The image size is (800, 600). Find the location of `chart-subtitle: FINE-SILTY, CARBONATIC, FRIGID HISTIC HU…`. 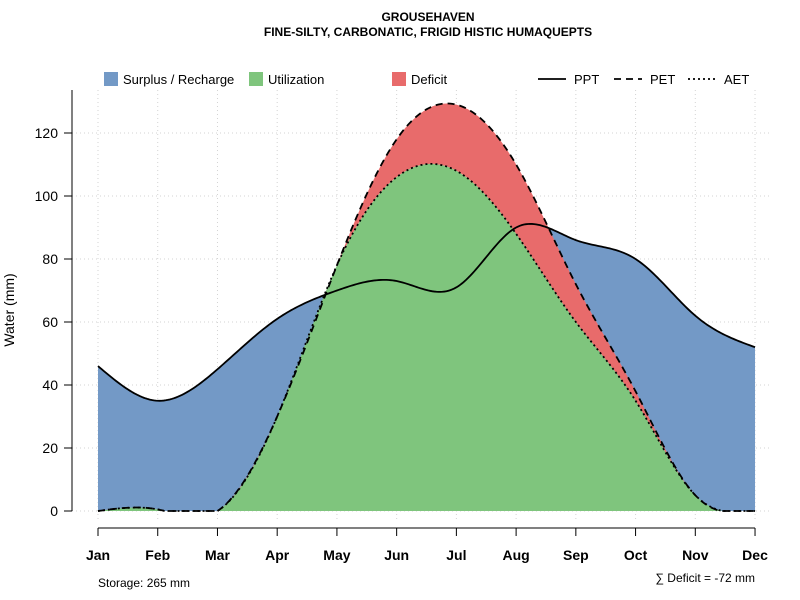

chart-subtitle: FINE-SILTY, CARBONATIC, FRIGID HISTIC HU… is located at coordinates (428, 32).